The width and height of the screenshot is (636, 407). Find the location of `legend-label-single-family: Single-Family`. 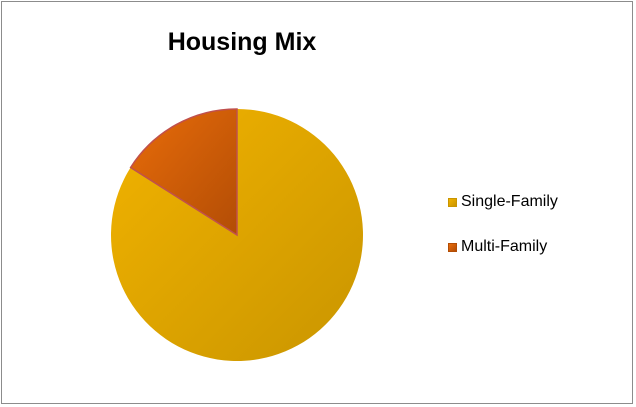

legend-label-single-family: Single-Family is located at coordinates (509, 201).